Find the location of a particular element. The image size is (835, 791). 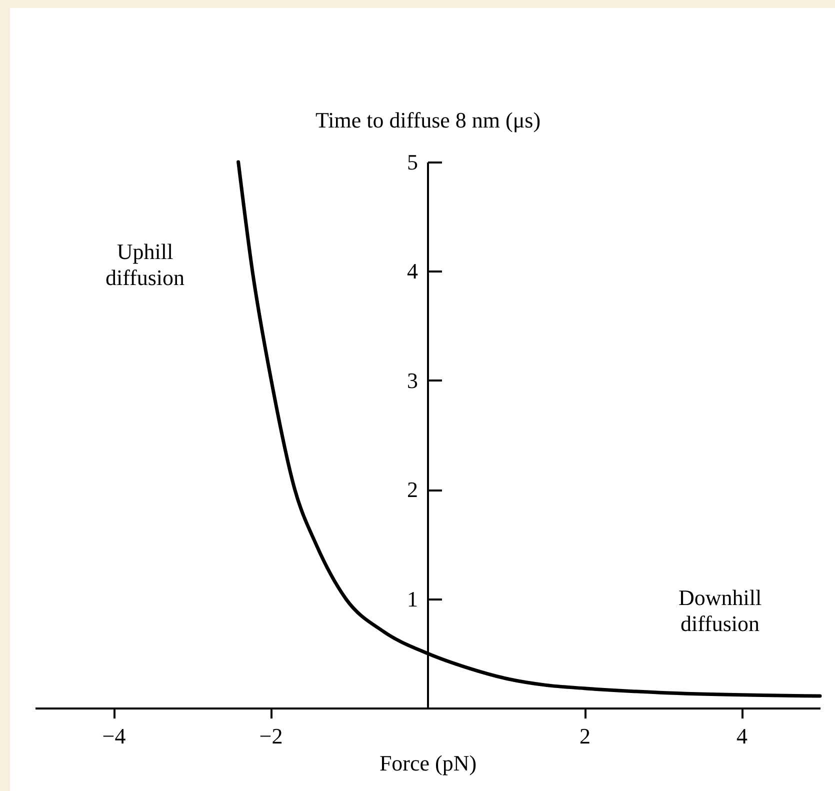

y-tick-label: 5 is located at coordinates (412, 162).